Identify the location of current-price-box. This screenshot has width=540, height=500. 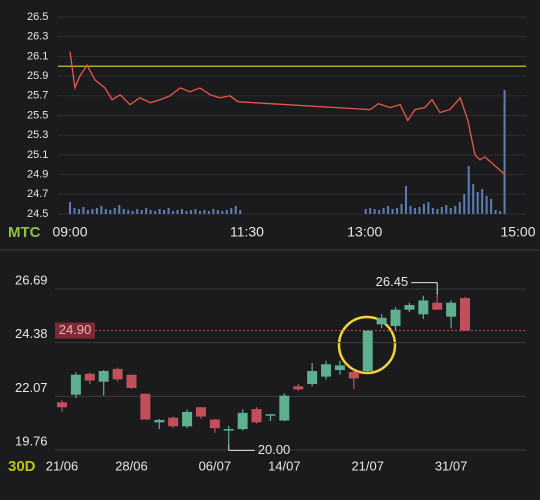
(75, 330).